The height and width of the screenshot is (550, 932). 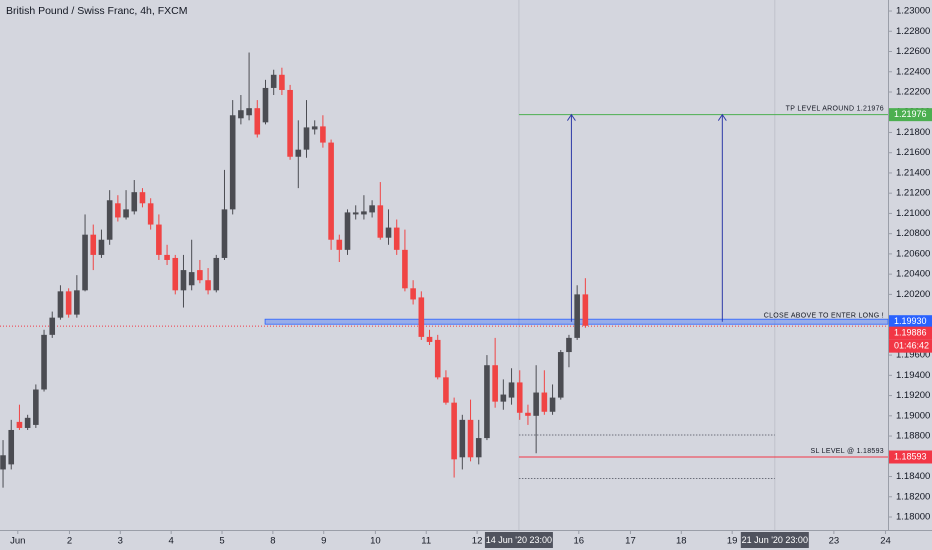 I want to click on level-text: TP LEVEL AROUND 1.21976, so click(x=835, y=108).